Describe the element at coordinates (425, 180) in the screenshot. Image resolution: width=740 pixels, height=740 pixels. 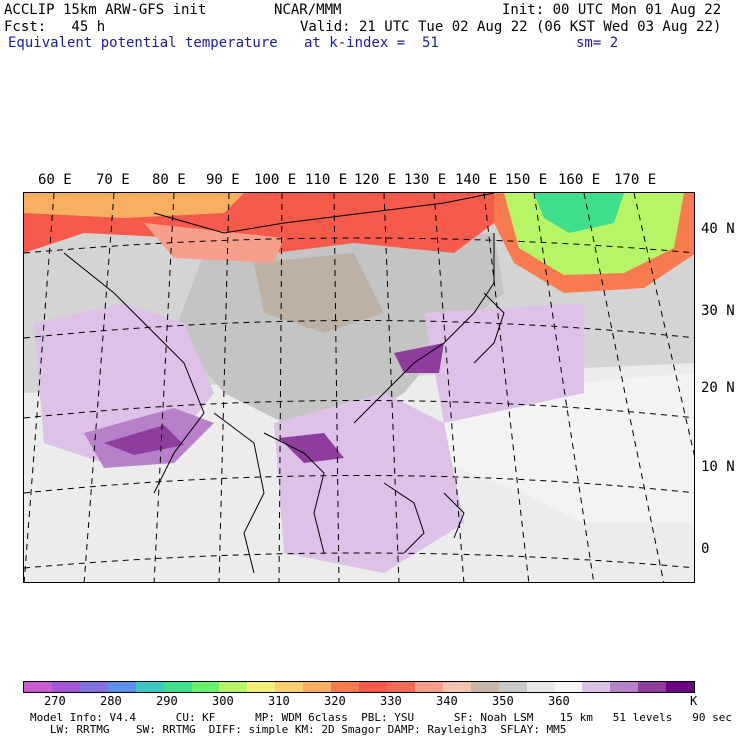
I see `lon-label: 130 E` at that location.